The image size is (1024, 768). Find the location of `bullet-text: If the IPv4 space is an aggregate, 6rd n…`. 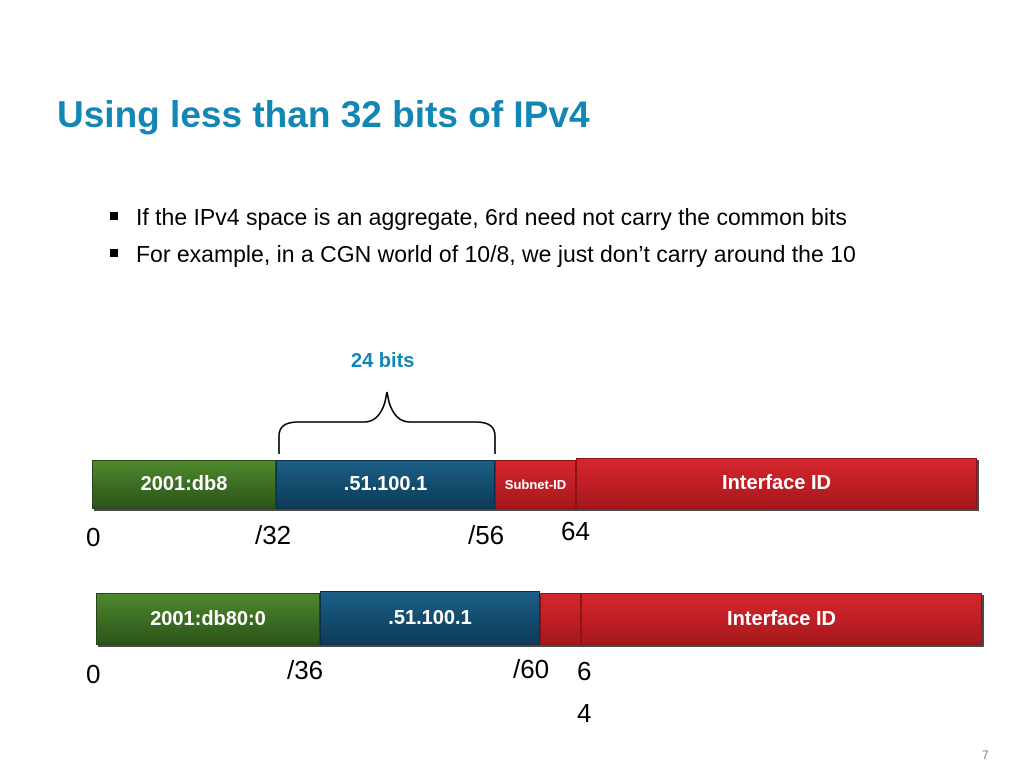

bullet-text: If the IPv4 space is an aggregate, 6rd n… is located at coordinates (491, 217).